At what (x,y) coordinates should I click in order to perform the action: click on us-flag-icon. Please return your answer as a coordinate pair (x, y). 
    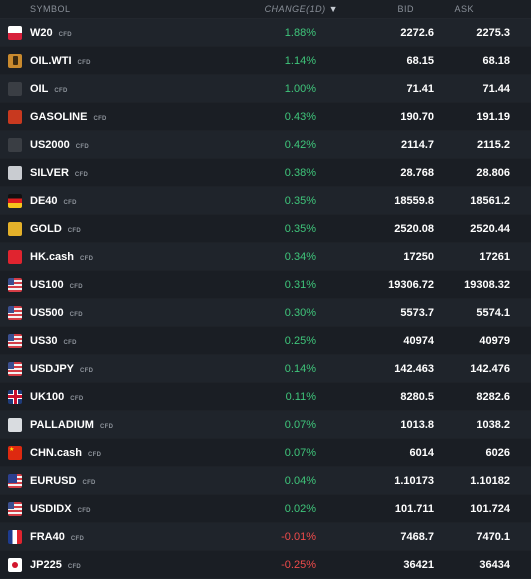
    Looking at the image, I should click on (15, 312).